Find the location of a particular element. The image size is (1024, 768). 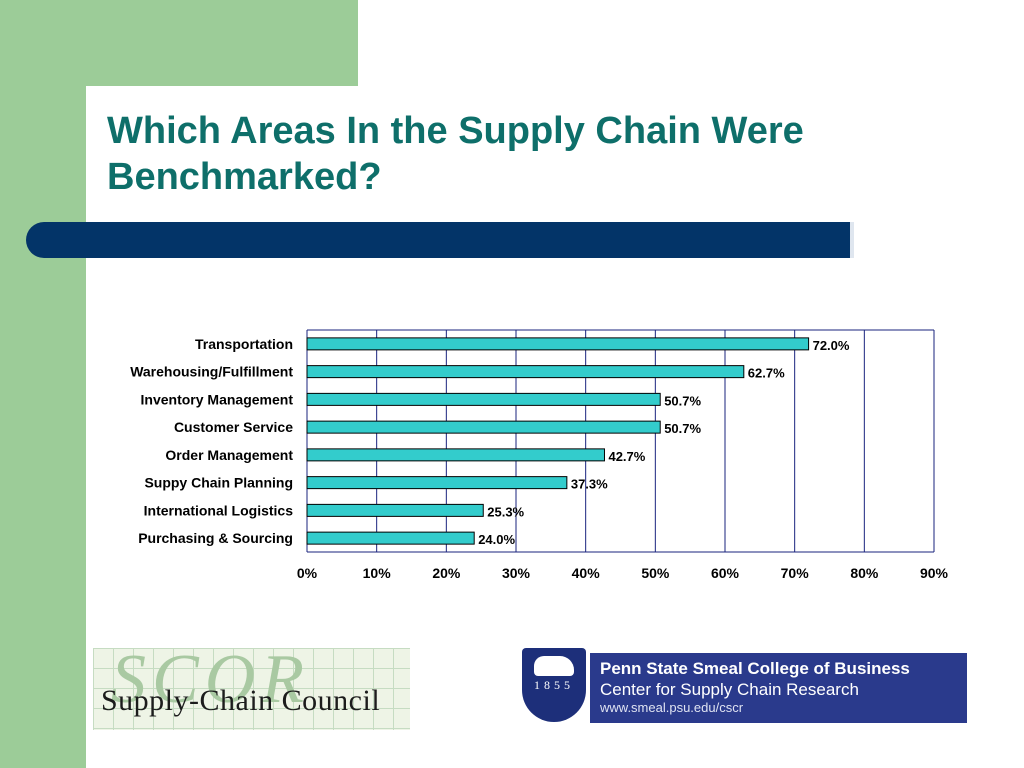

psu-shield-year: 1855 is located at coordinates (554, 685).